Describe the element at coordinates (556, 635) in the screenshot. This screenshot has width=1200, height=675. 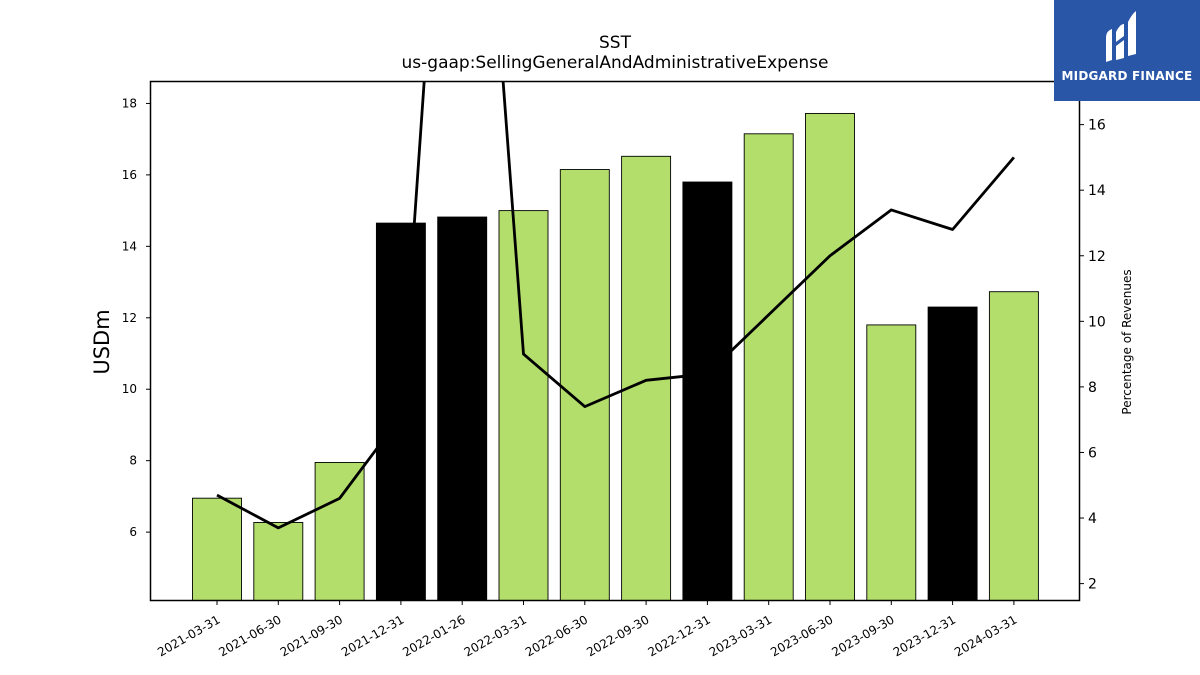
I see `x-tick-label: 2022-06-30` at that location.